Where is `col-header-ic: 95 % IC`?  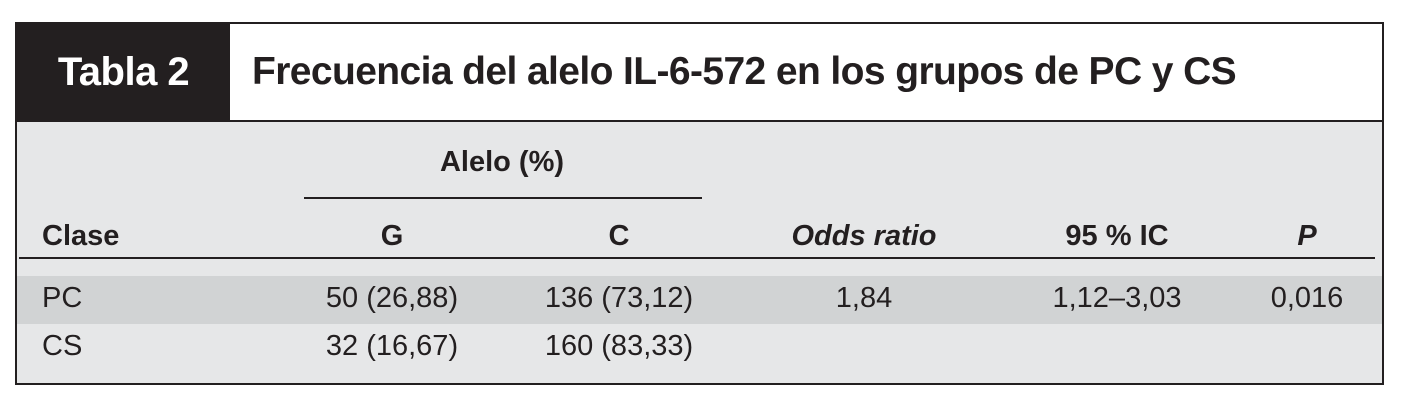
col-header-ic: 95 % IC is located at coordinates (1117, 236).